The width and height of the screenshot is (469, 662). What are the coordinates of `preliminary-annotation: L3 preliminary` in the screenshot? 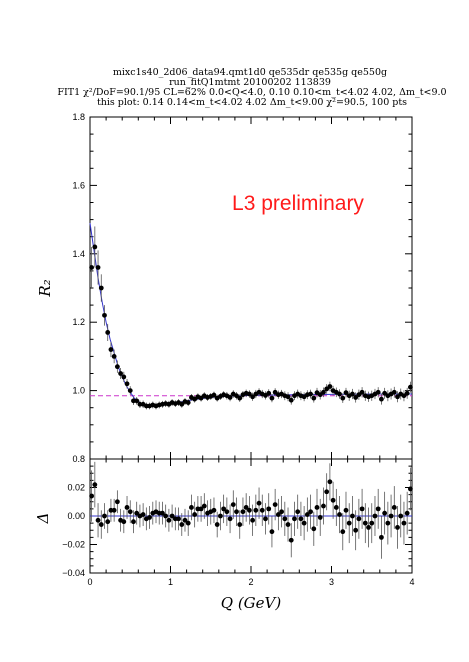 It's located at (298, 203).